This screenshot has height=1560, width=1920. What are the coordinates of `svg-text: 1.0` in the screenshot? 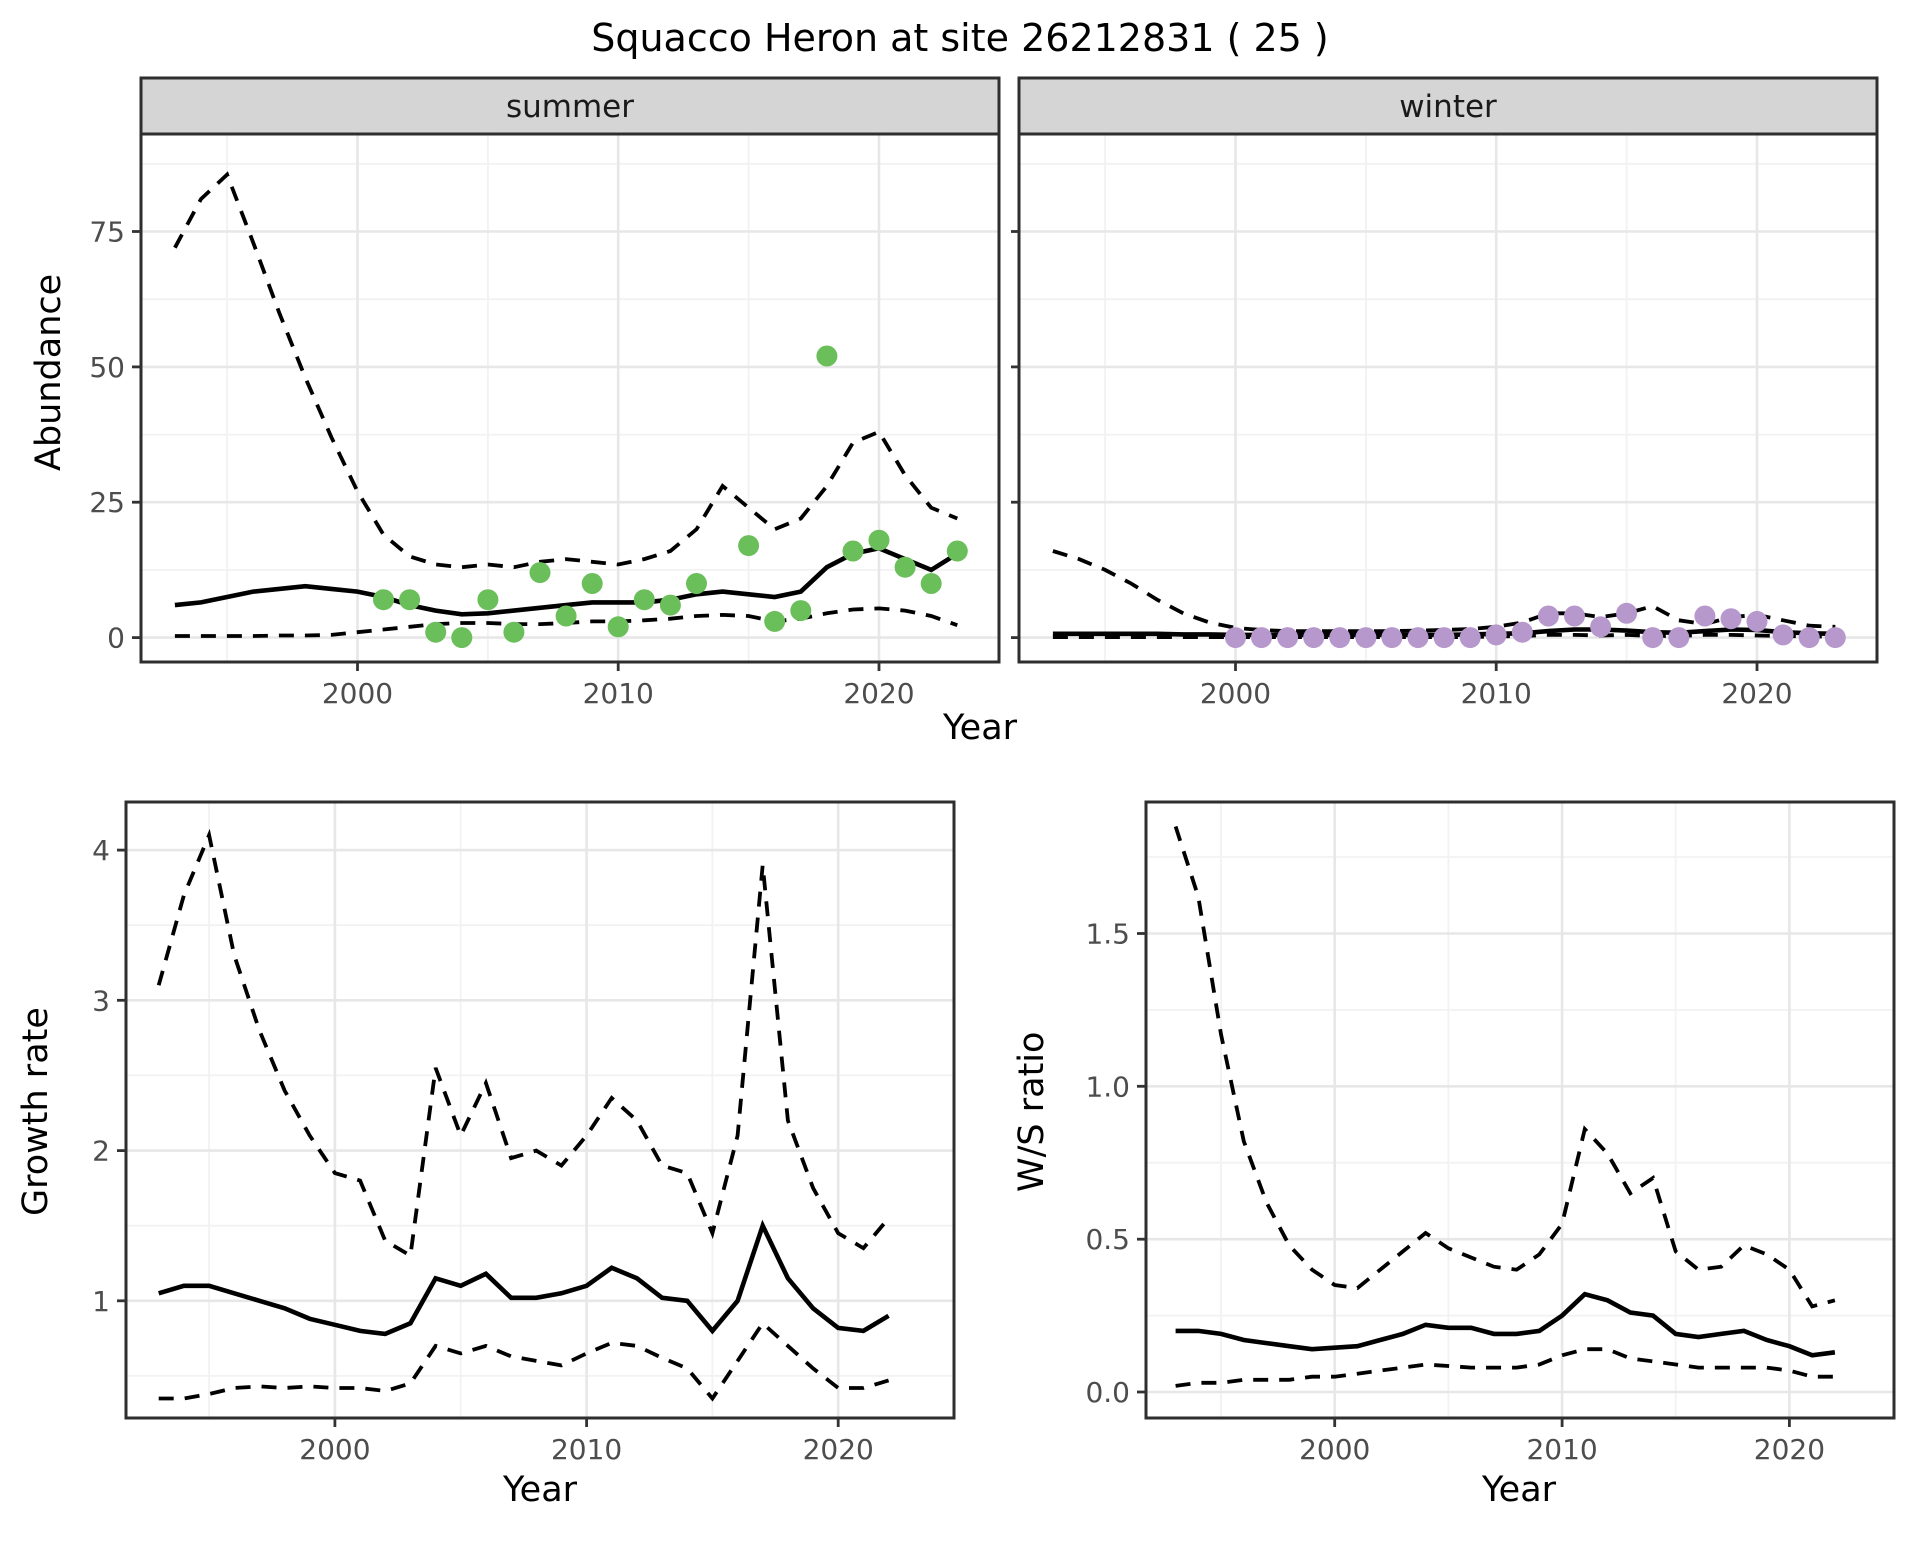 It's located at (1107, 1086).